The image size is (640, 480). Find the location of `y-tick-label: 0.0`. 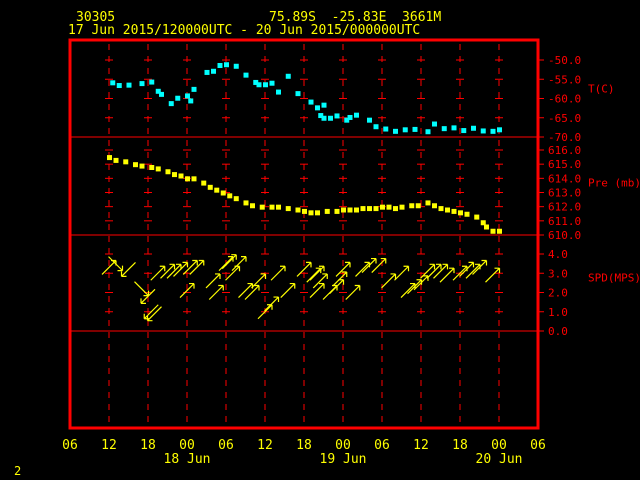

y-tick-label: 0.0 is located at coordinates (558, 331).